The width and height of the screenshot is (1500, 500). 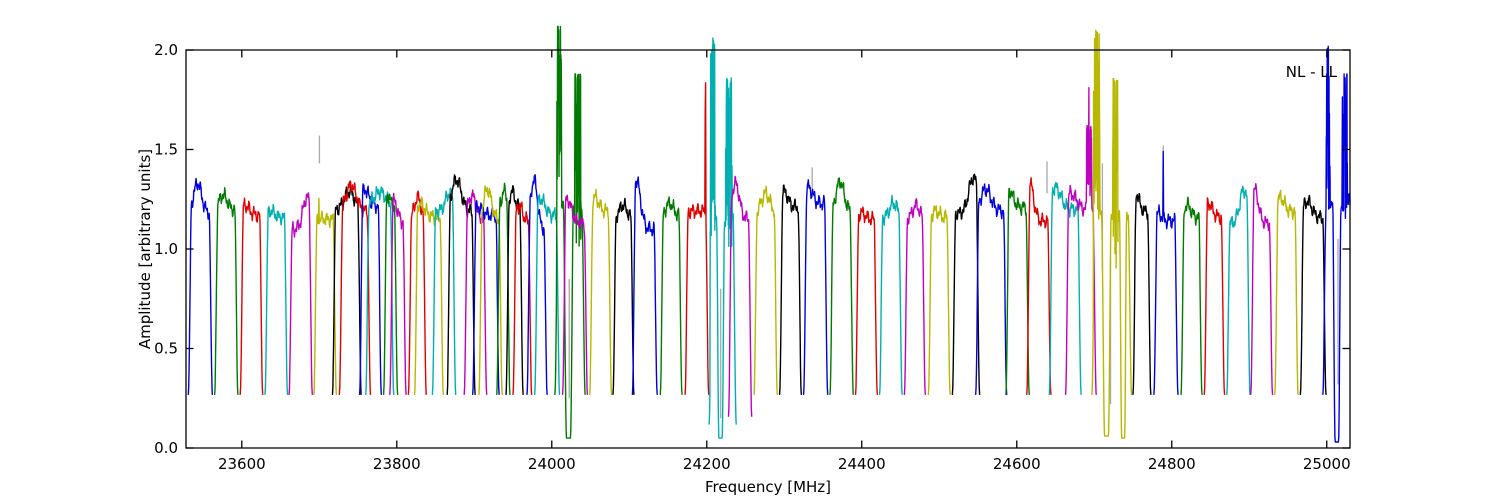 What do you see at coordinates (166, 349) in the screenshot?
I see `y-tick-label: 0.5` at bounding box center [166, 349].